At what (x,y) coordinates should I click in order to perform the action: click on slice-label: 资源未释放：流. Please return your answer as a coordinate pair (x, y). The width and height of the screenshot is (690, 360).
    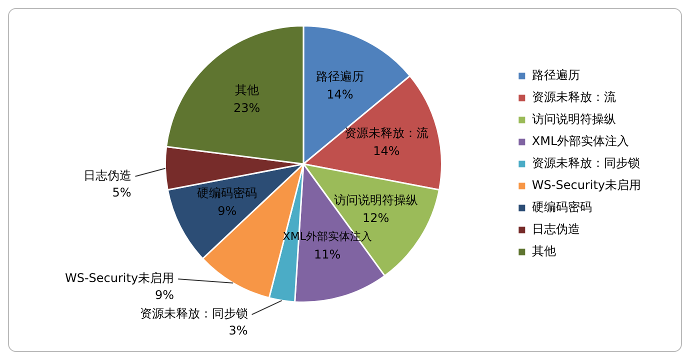
    Looking at the image, I should click on (386, 133).